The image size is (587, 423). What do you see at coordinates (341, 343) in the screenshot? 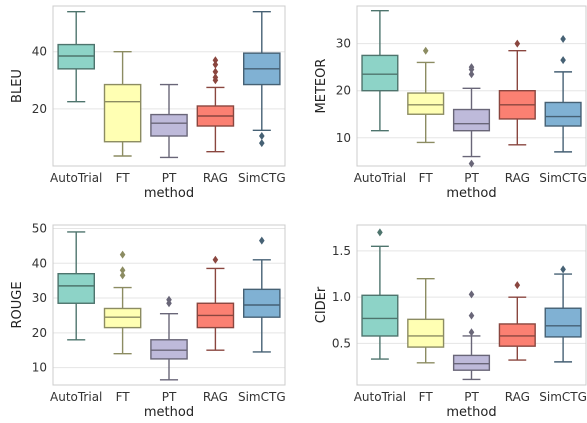
I see `cider-ytick-label: 0.5` at bounding box center [341, 343].